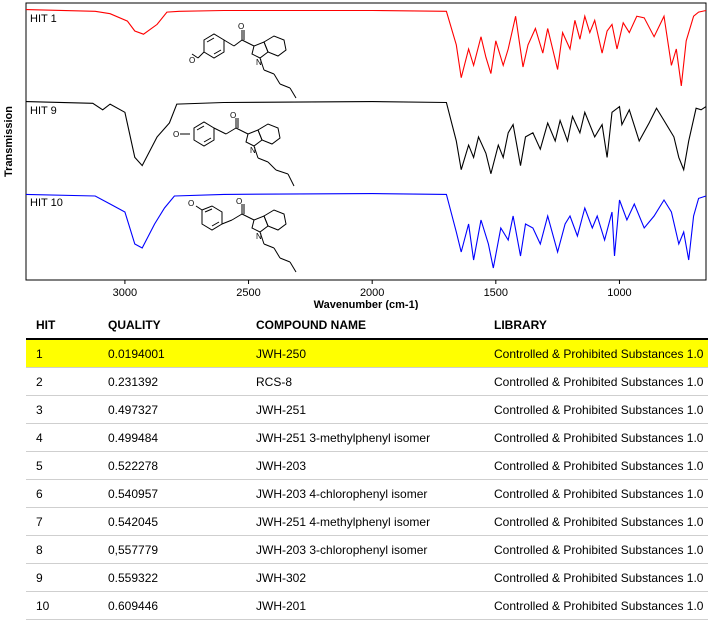  What do you see at coordinates (67, 381) in the screenshot?
I see `hit-cell: 2` at bounding box center [67, 381].